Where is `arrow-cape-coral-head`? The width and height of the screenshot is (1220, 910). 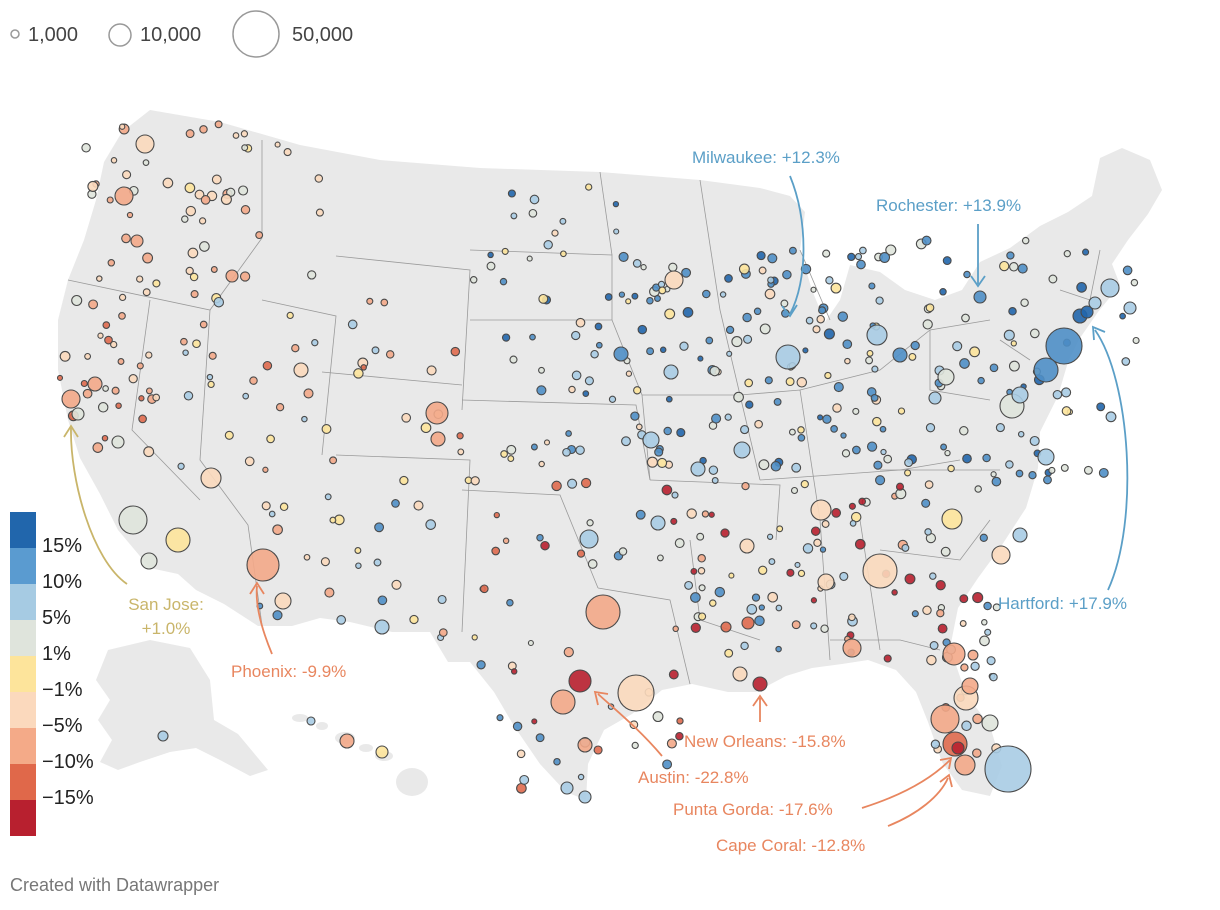
arrow-cape-coral-head is located at coordinates (946, 780).